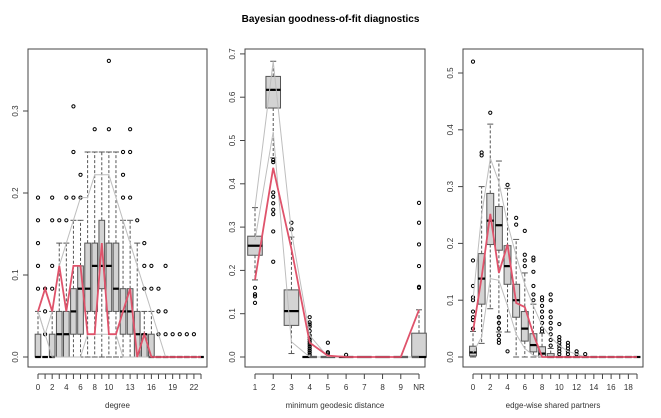 The height and width of the screenshot is (418, 661). What do you see at coordinates (273, 387) in the screenshot?
I see `x-tick-label: 2` at bounding box center [273, 387].